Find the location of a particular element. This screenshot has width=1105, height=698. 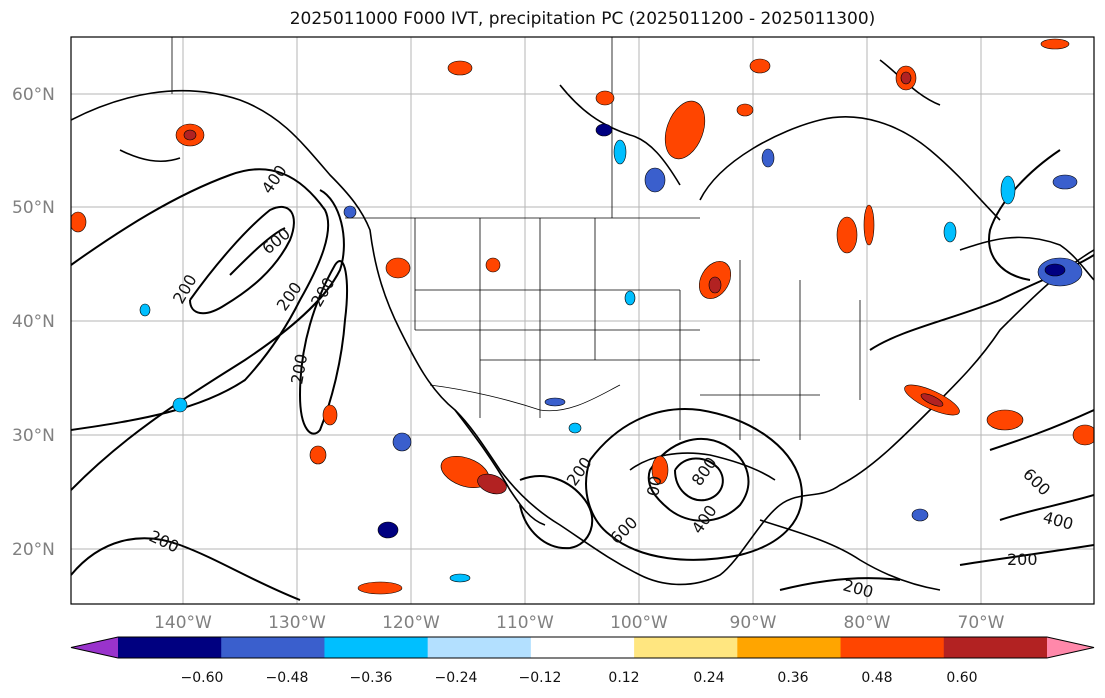

contour-label: 200 is located at coordinates (1022, 559).